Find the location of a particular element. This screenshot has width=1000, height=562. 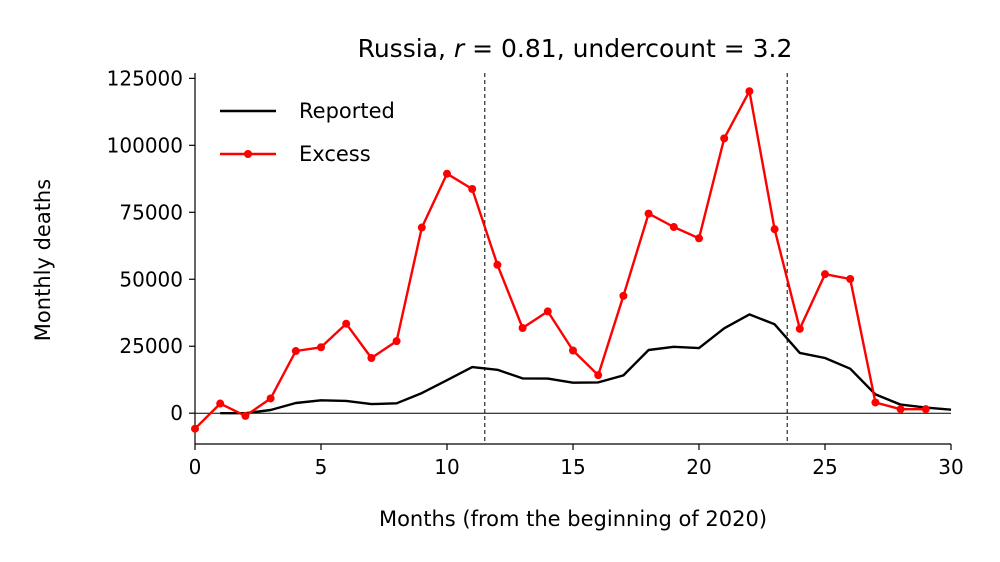

y-tick-label: 75000 is located at coordinates (151, 212).